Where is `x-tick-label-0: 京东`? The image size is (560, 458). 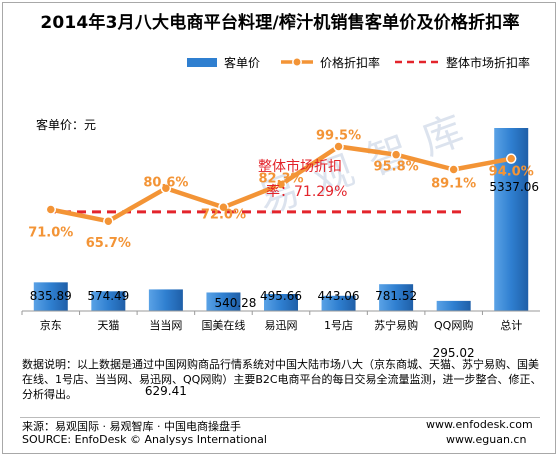 x-tick-label-0: 京东 is located at coordinates (51, 325).